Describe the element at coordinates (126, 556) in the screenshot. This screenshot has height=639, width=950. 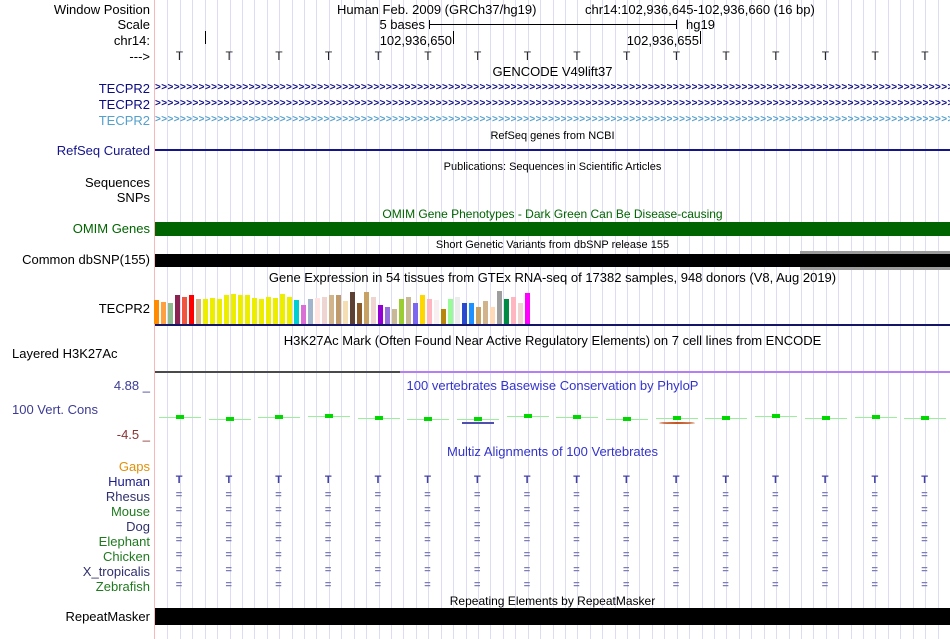
I see `multiz-species-label: Chicken` at that location.